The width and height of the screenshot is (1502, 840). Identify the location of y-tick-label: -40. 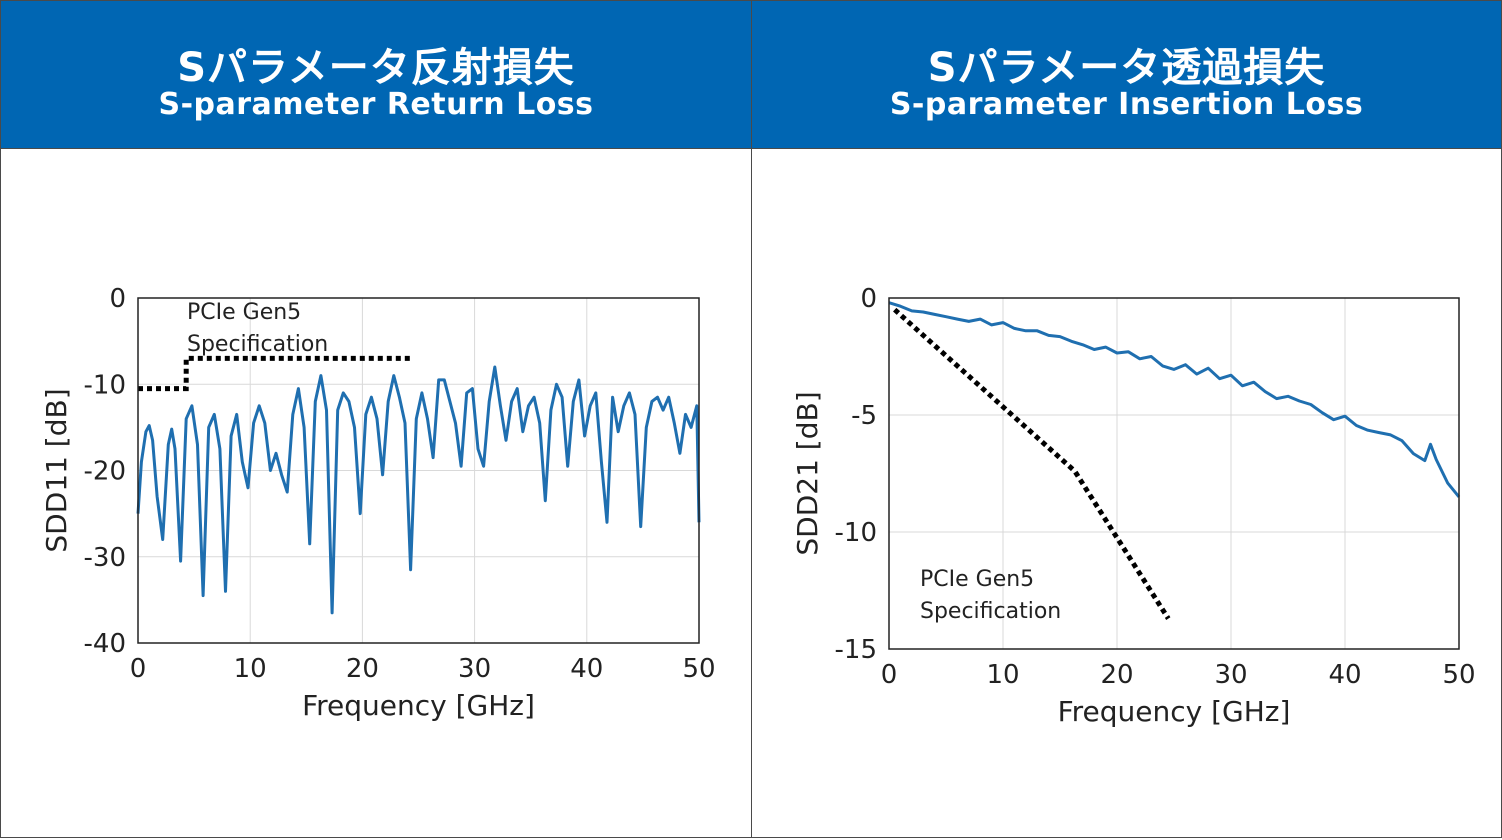
(105, 644).